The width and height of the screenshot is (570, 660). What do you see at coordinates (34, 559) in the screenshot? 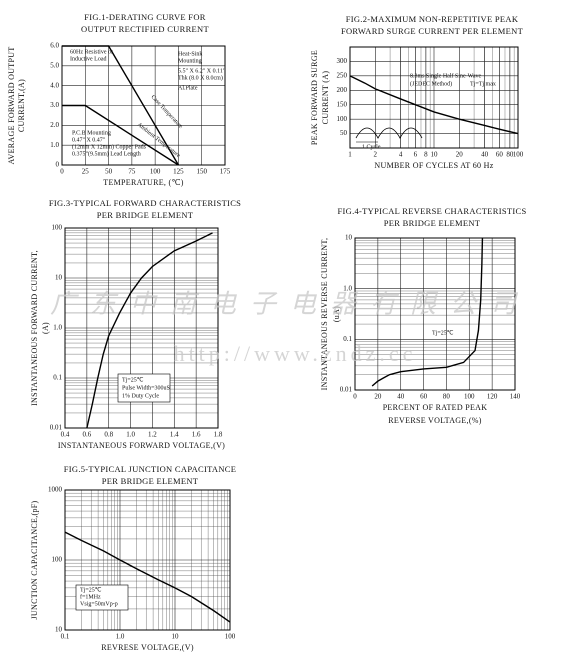
I see `y-axis-label: JUNCTION CAPACITANCE,(pF)` at bounding box center [34, 559].